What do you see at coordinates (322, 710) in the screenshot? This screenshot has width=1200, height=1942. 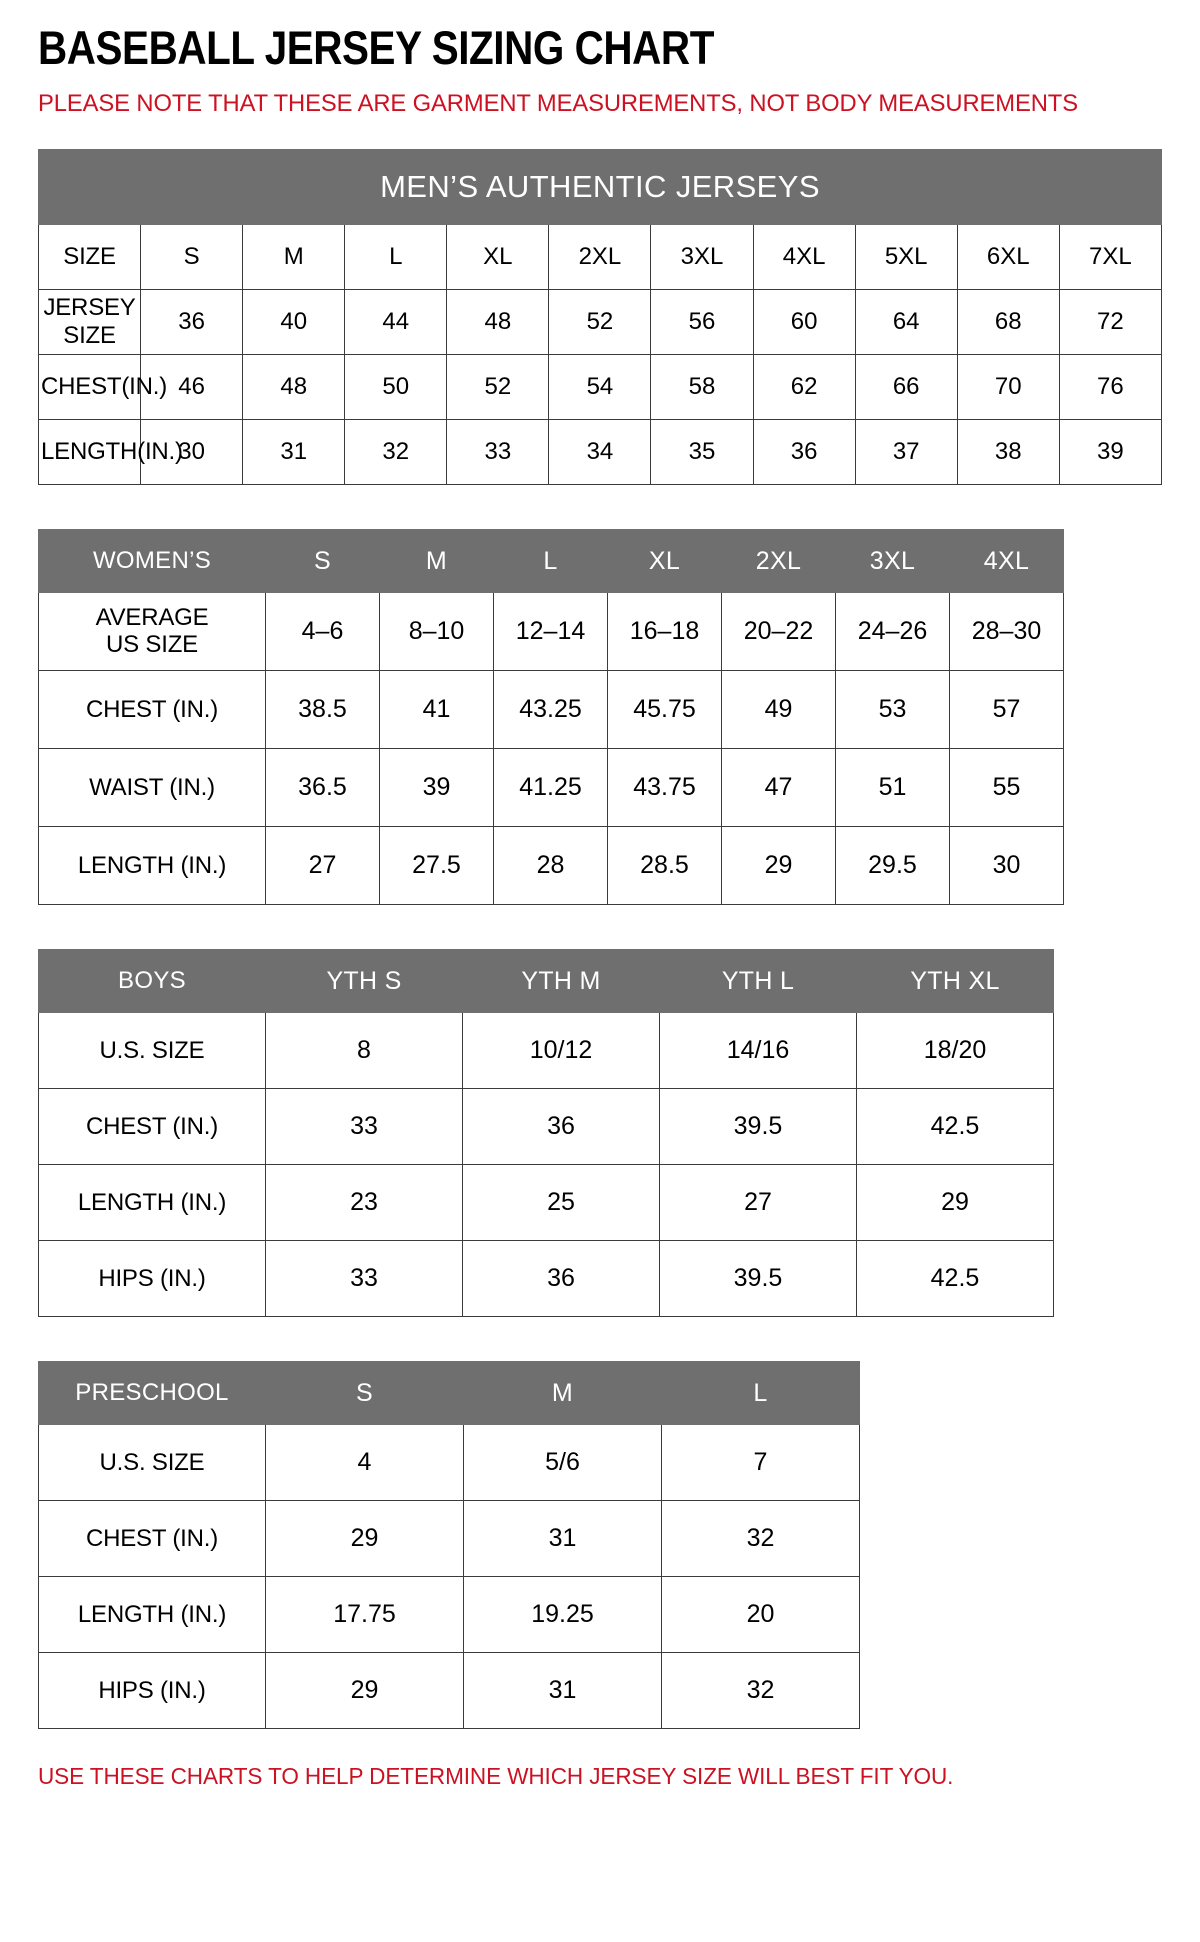 I see `table-cell: 38.5` at bounding box center [322, 710].